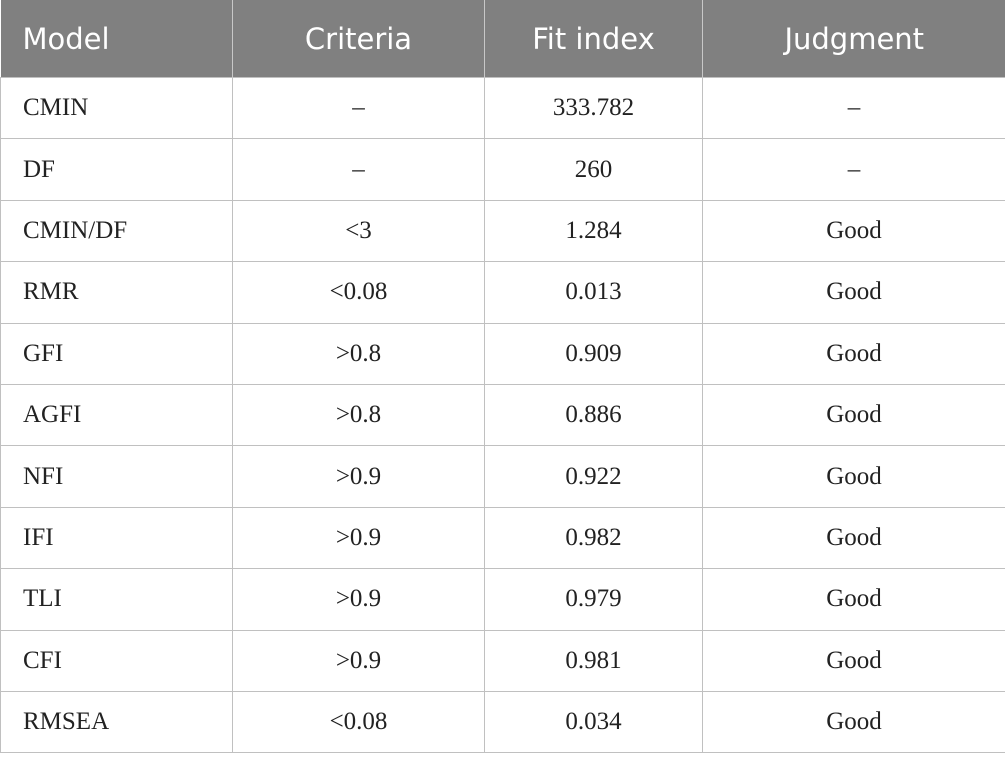 The image size is (1005, 766). Describe the element at coordinates (593, 39) in the screenshot. I see `header-cell: Fit index` at that location.